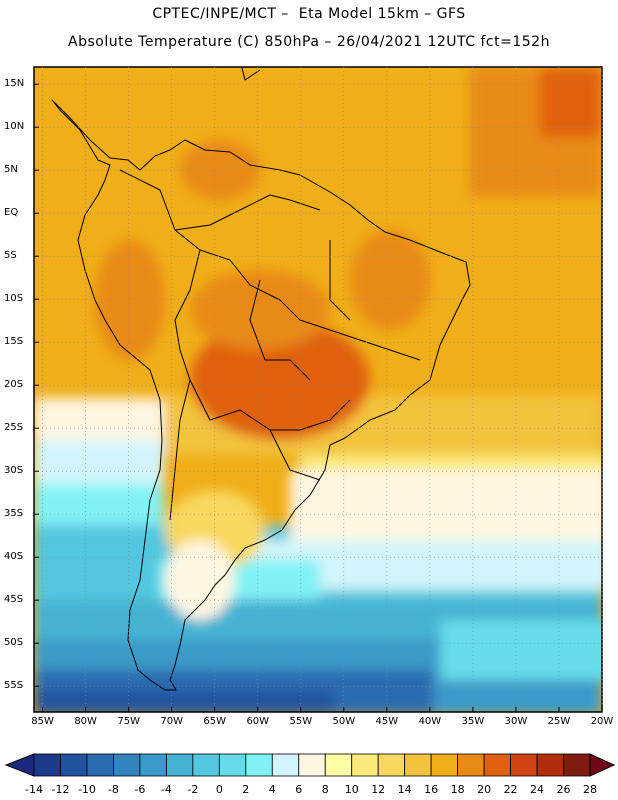 The height and width of the screenshot is (800, 618). Describe the element at coordinates (14, 428) in the screenshot. I see `lat-tick-label: 25S` at that location.